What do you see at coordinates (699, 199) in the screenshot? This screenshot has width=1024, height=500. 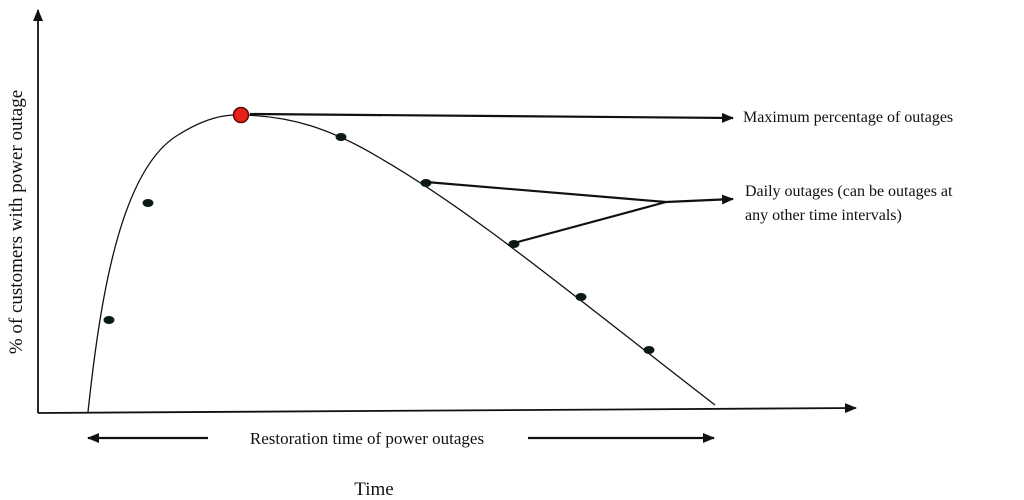 I see `daily-arrow` at bounding box center [699, 199].